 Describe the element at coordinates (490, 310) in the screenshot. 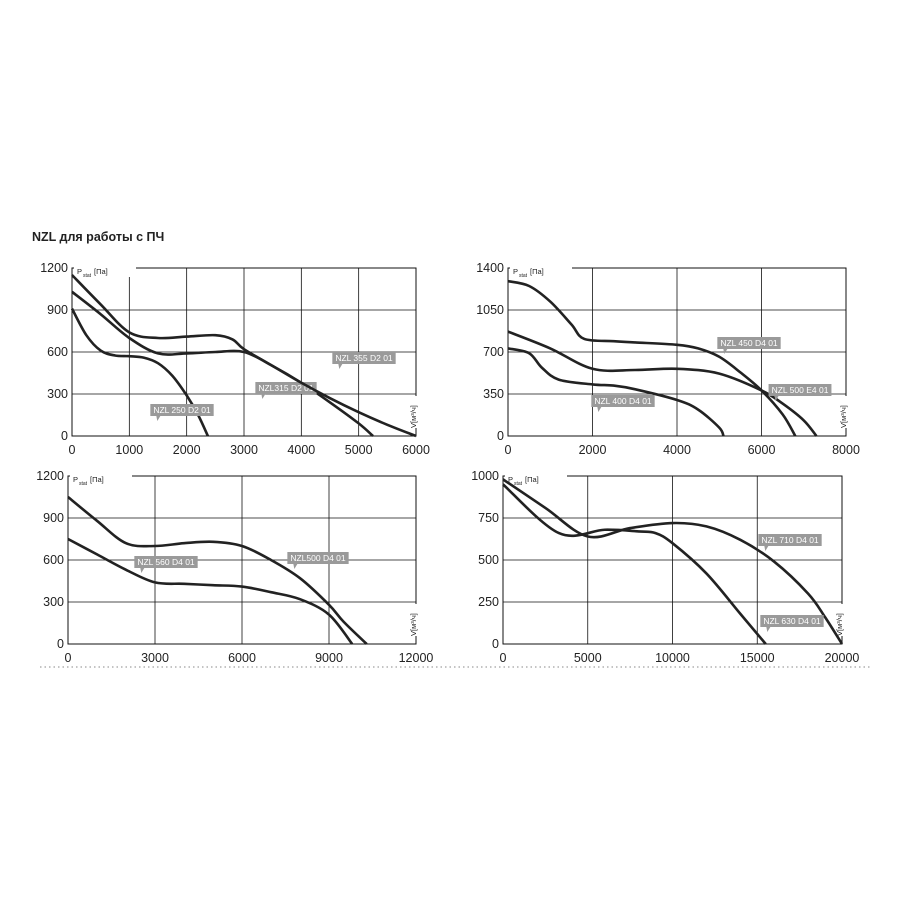

I see `y-tick-label: 1050` at that location.